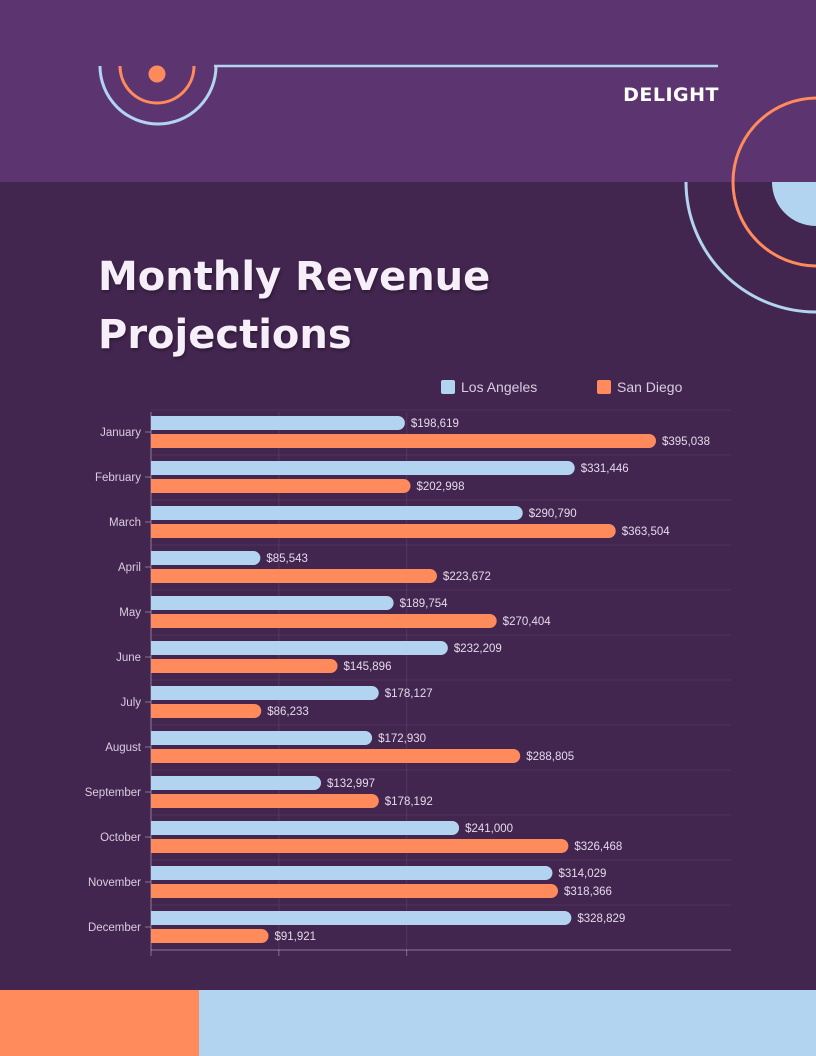  Describe the element at coordinates (120, 838) in the screenshot. I see `category-label: October` at that location.